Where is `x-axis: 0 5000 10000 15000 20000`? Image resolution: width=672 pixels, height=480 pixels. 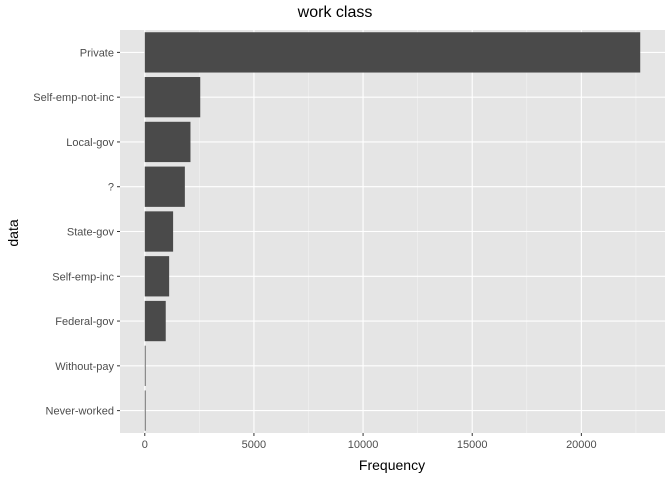 x-axis: 0 5000 10000 15000 20000 is located at coordinates (369, 442).